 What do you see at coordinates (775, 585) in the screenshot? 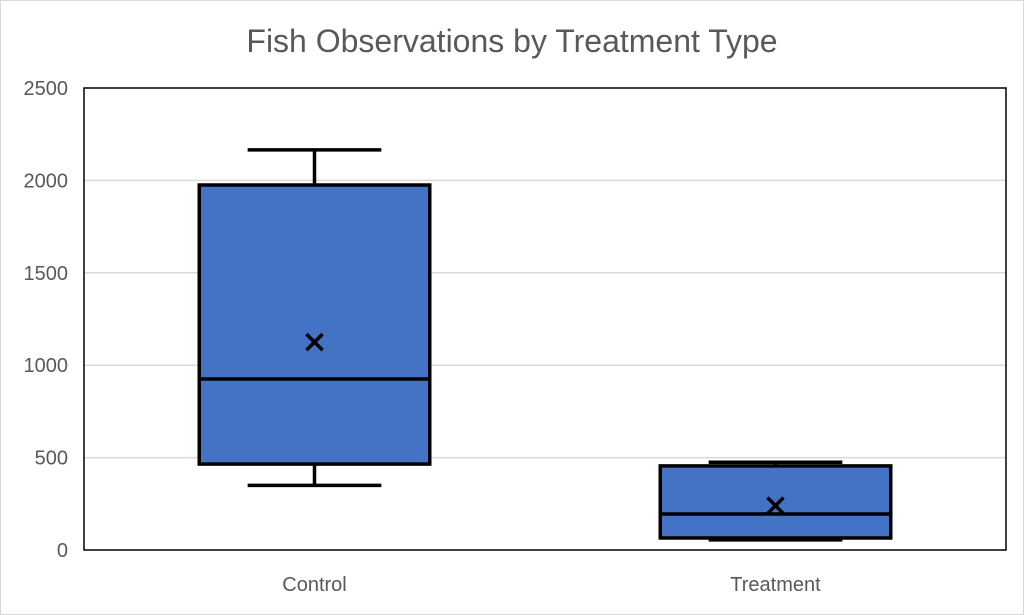
I see `x-category-label: Treatment` at bounding box center [775, 585].